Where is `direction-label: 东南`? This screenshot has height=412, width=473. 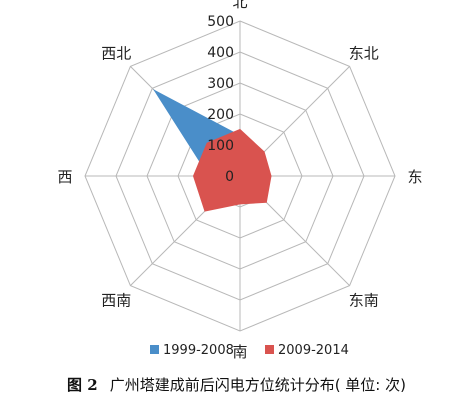 direction-label: 东南 is located at coordinates (364, 301).